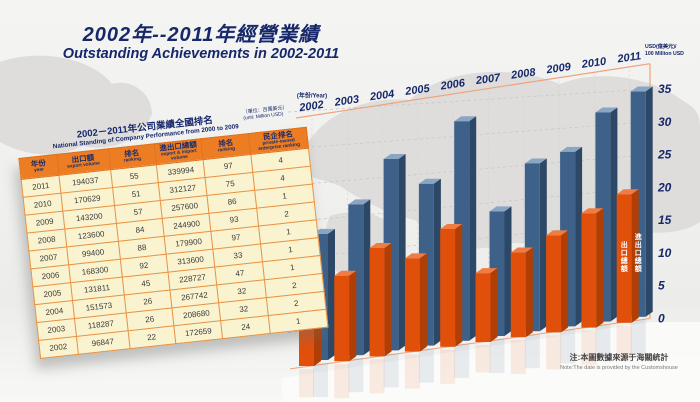 The height and width of the screenshot is (402, 700). What do you see at coordinates (665, 89) in the screenshot?
I see `tick-label: 35` at bounding box center [665, 89].